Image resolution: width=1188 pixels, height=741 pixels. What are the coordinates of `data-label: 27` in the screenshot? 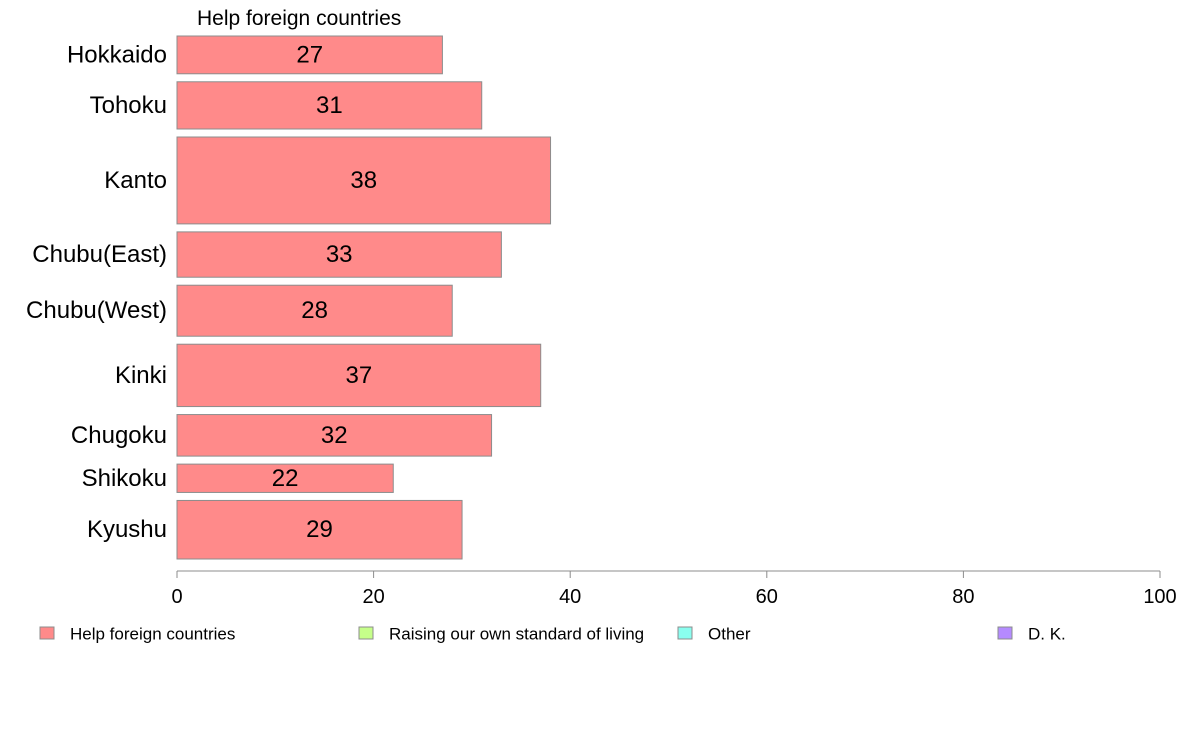 It's located at (309, 54).